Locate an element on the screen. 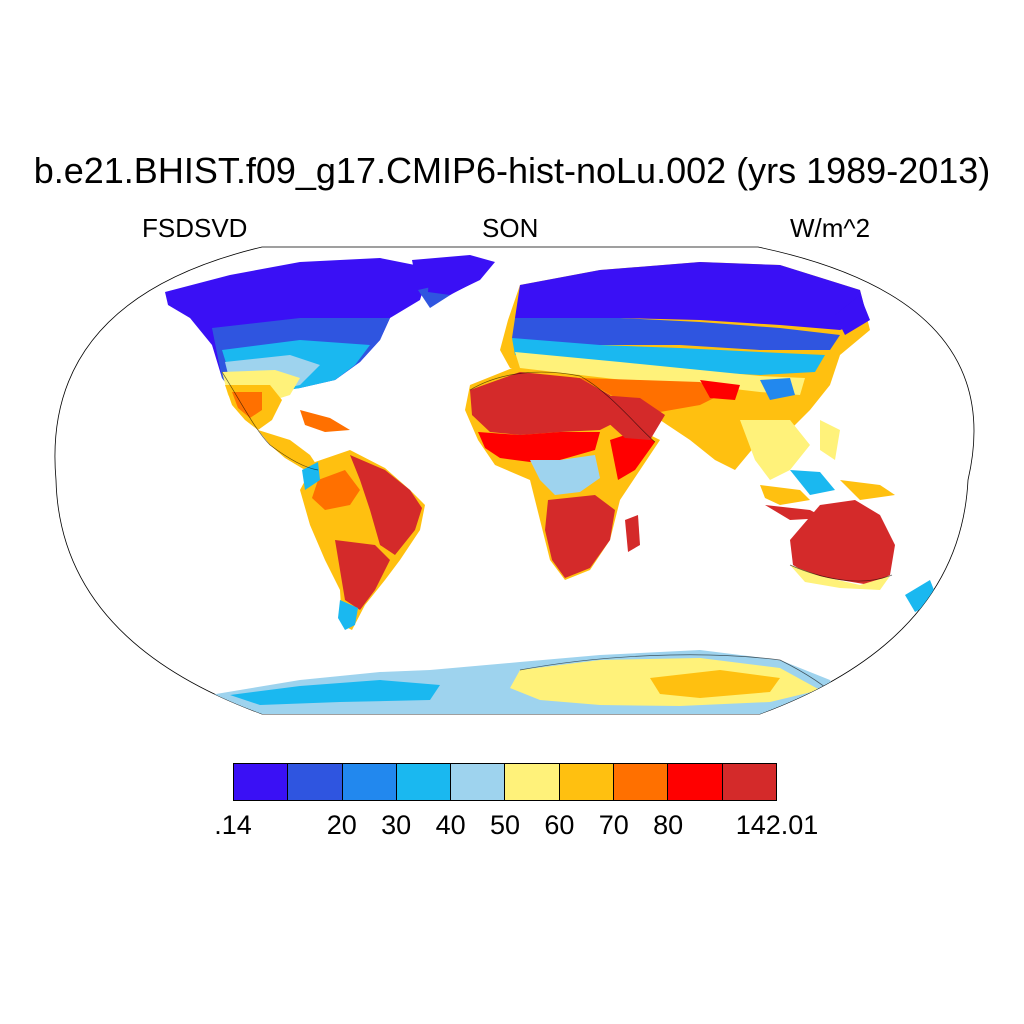 The width and height of the screenshot is (1024, 1024). antarctica is located at coordinates (525, 682).